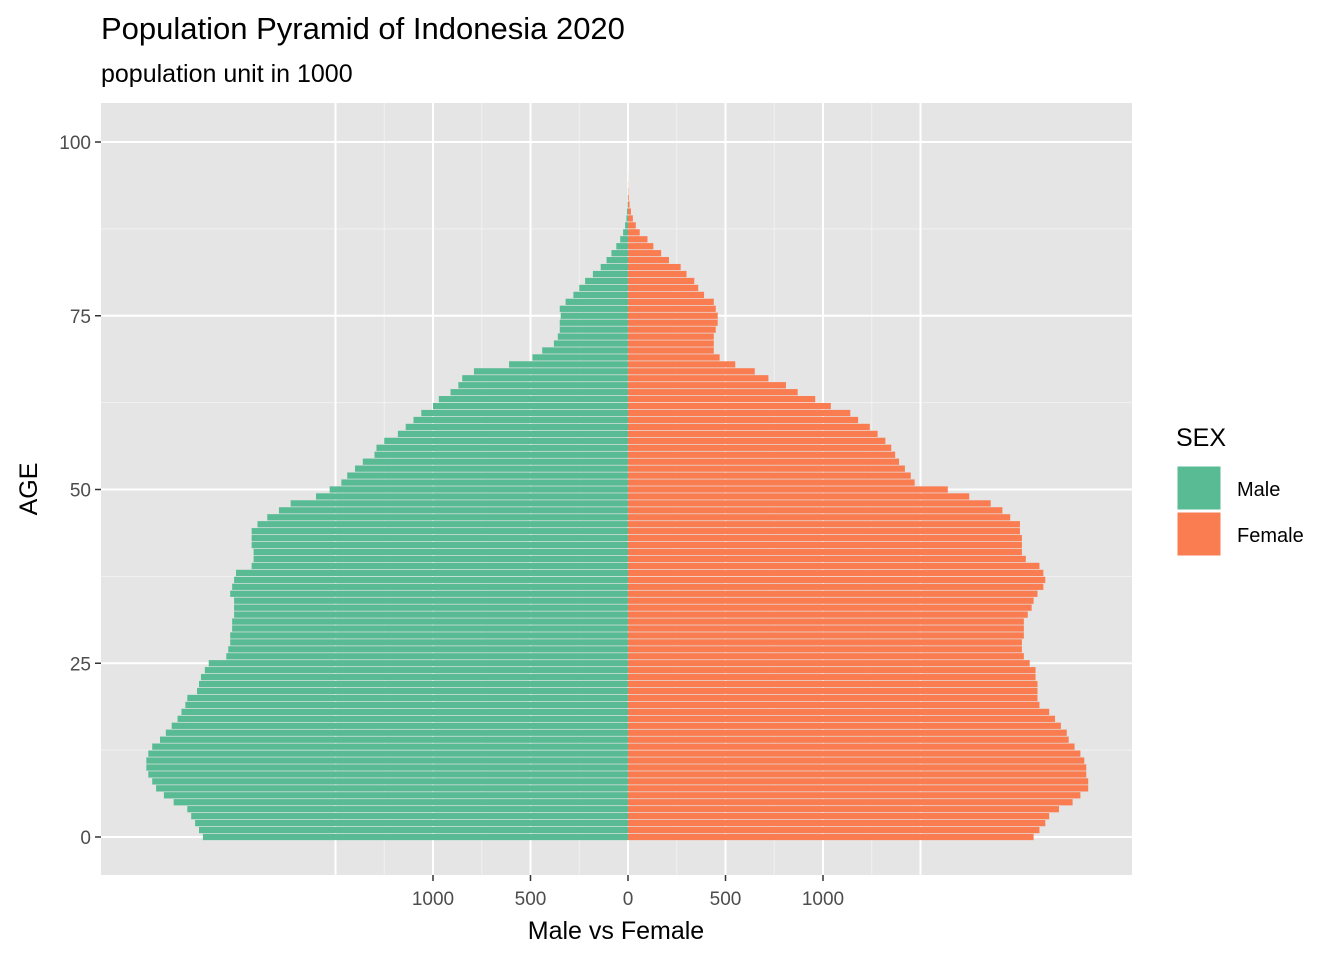  Describe the element at coordinates (227, 74) in the screenshot. I see `chart-subtitle: population unit in 1000` at that location.